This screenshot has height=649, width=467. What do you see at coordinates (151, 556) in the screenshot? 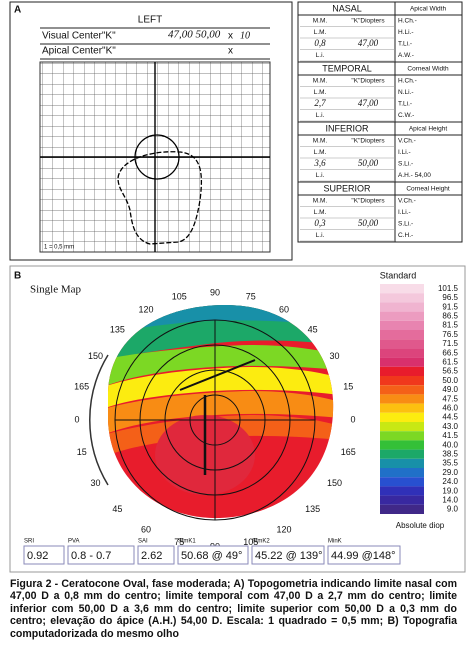
I see `index-value: 2.62` at bounding box center [151, 556].